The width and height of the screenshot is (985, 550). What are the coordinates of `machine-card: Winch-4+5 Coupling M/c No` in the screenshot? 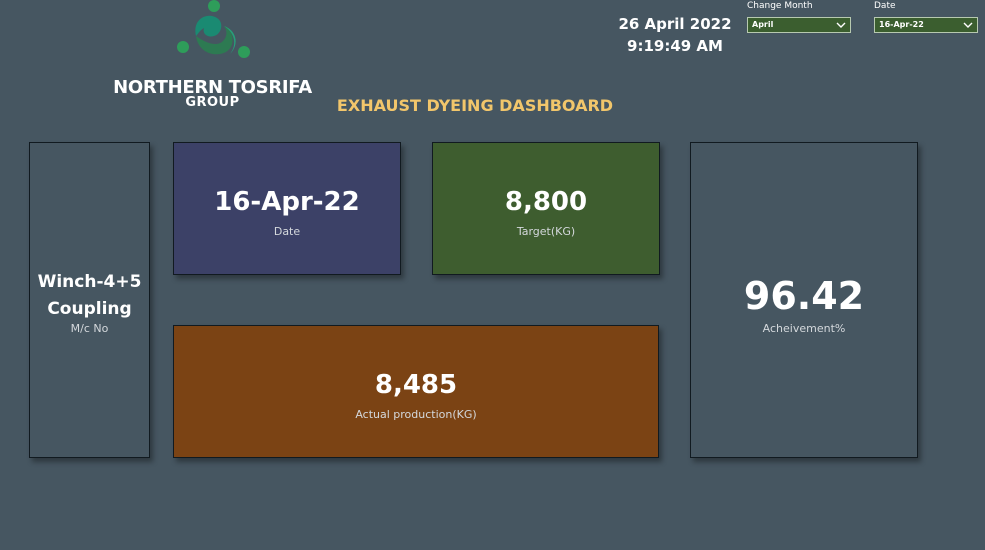 It's located at (89, 300).